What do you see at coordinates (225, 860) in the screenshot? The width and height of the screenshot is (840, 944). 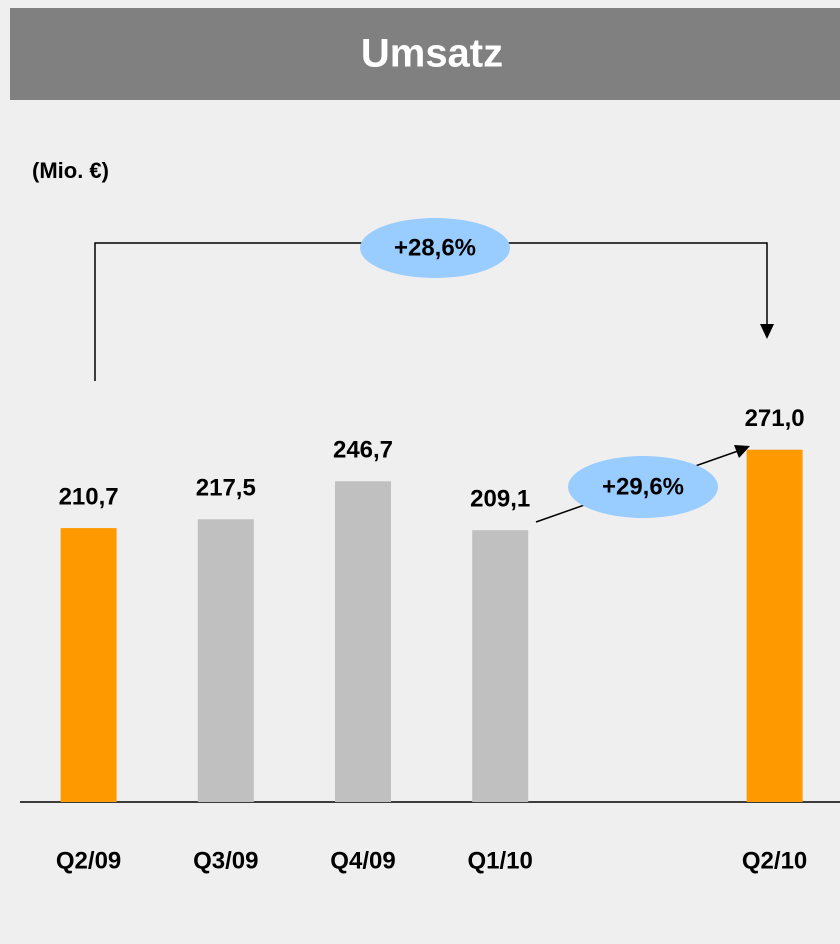 I see `x-tick-label: Q3/09` at bounding box center [225, 860].